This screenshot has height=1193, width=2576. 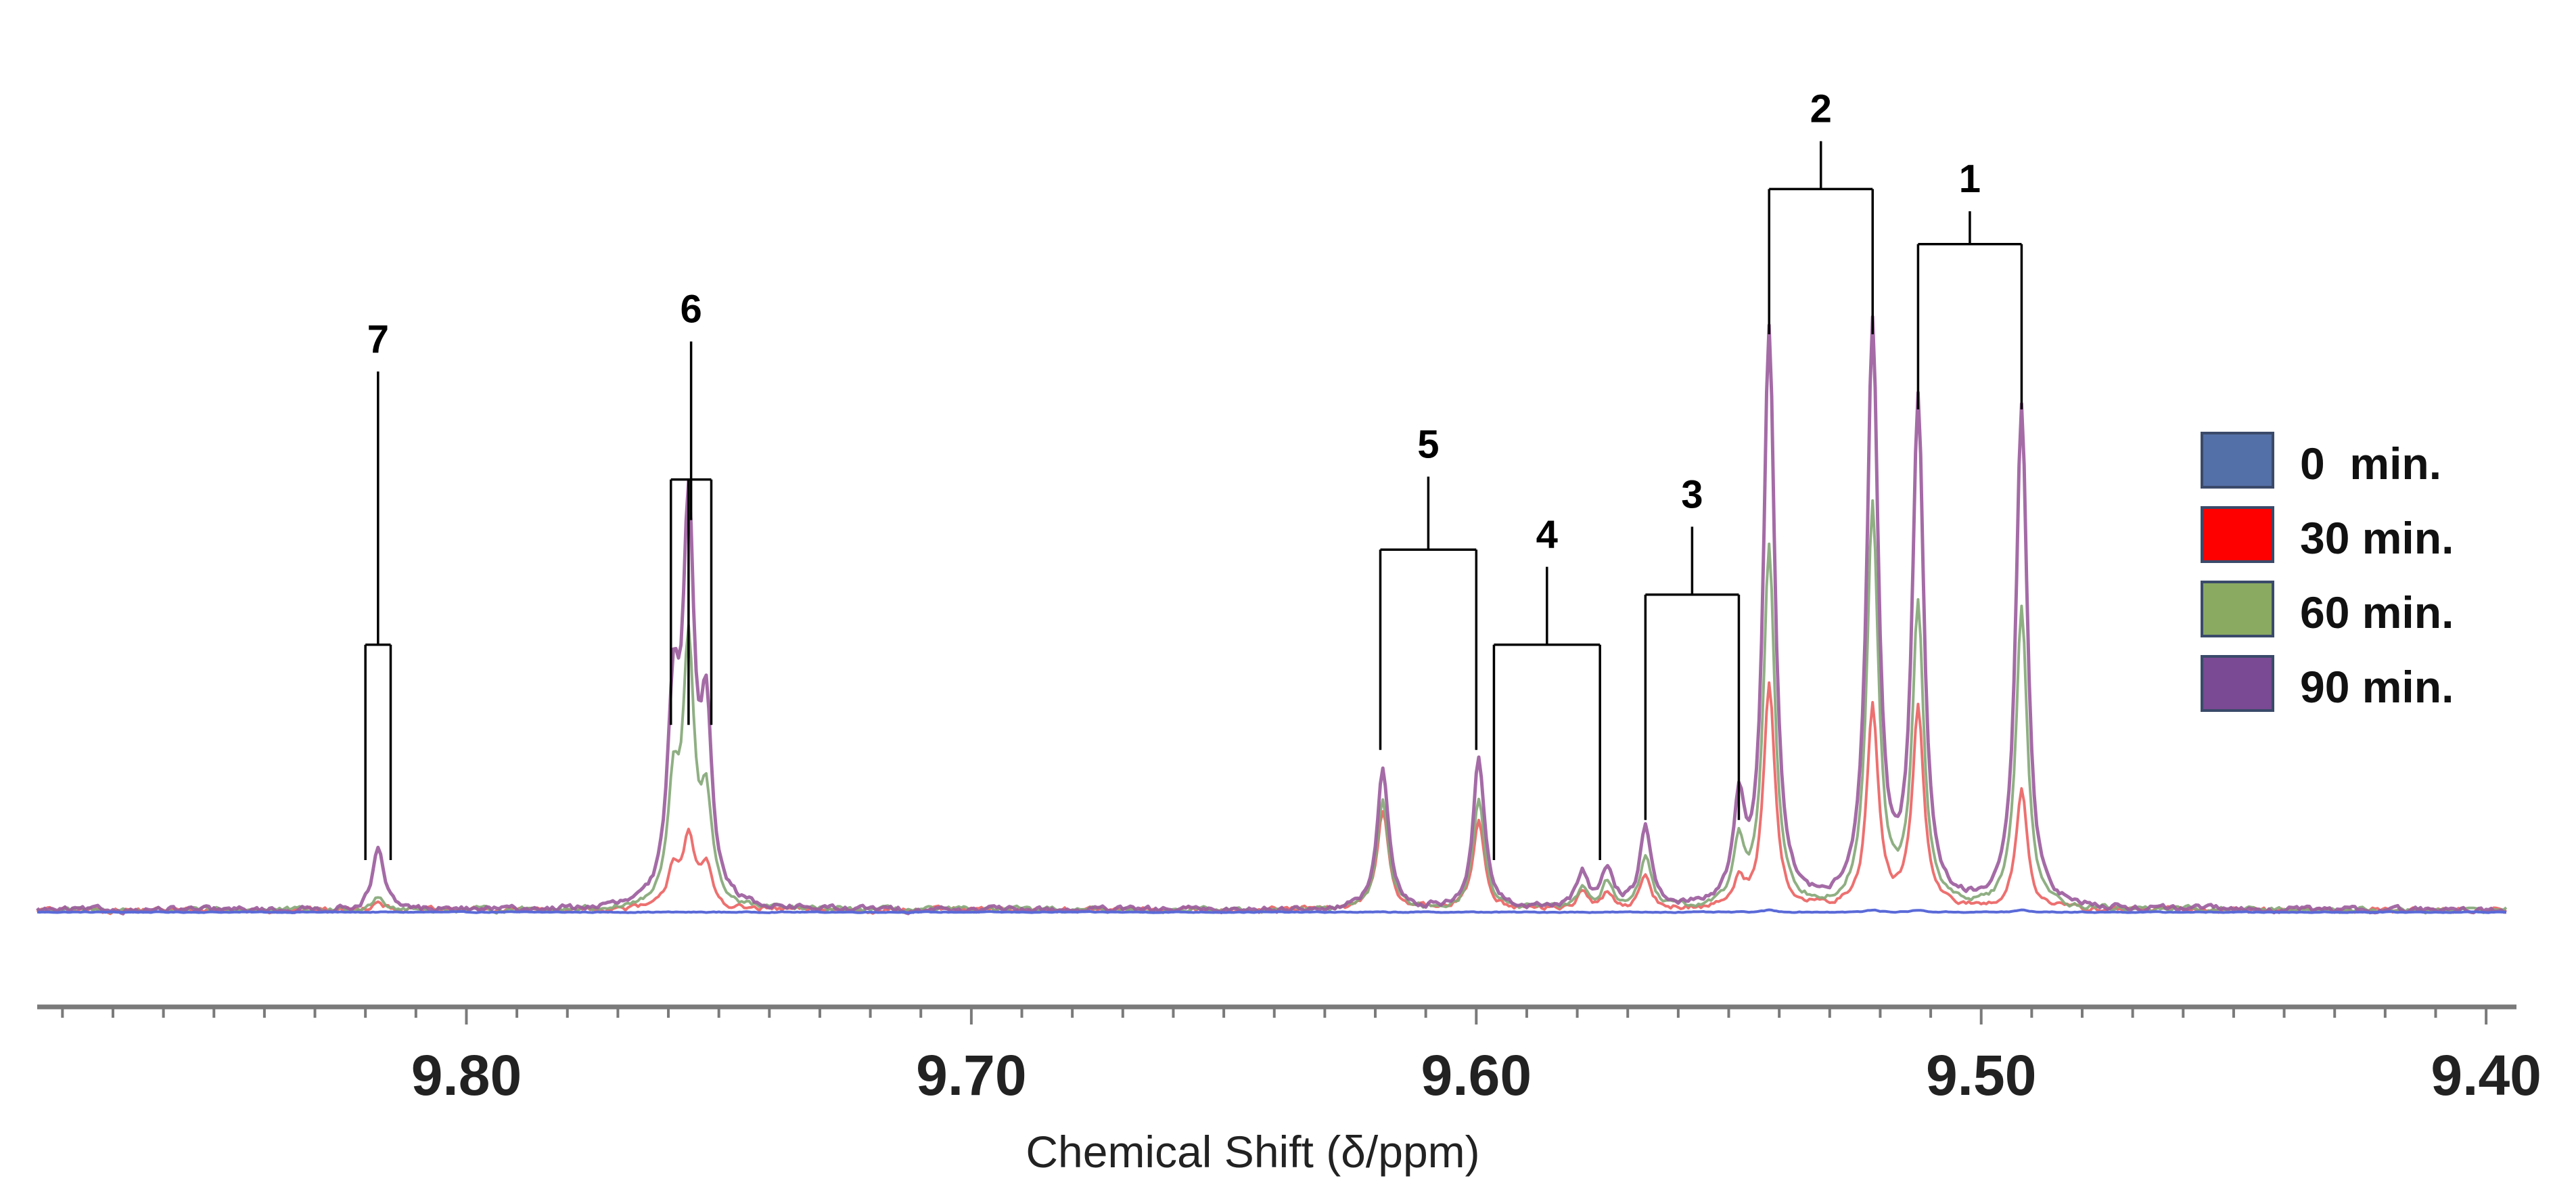 What do you see at coordinates (1981, 1075) in the screenshot?
I see `x-tick-label: 9.50` at bounding box center [1981, 1075].